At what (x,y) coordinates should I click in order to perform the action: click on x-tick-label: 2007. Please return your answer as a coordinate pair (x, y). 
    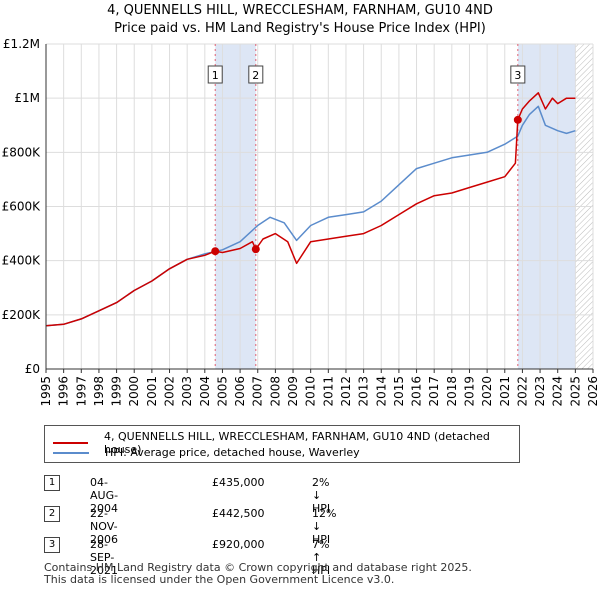
    Looking at the image, I should click on (258, 391).